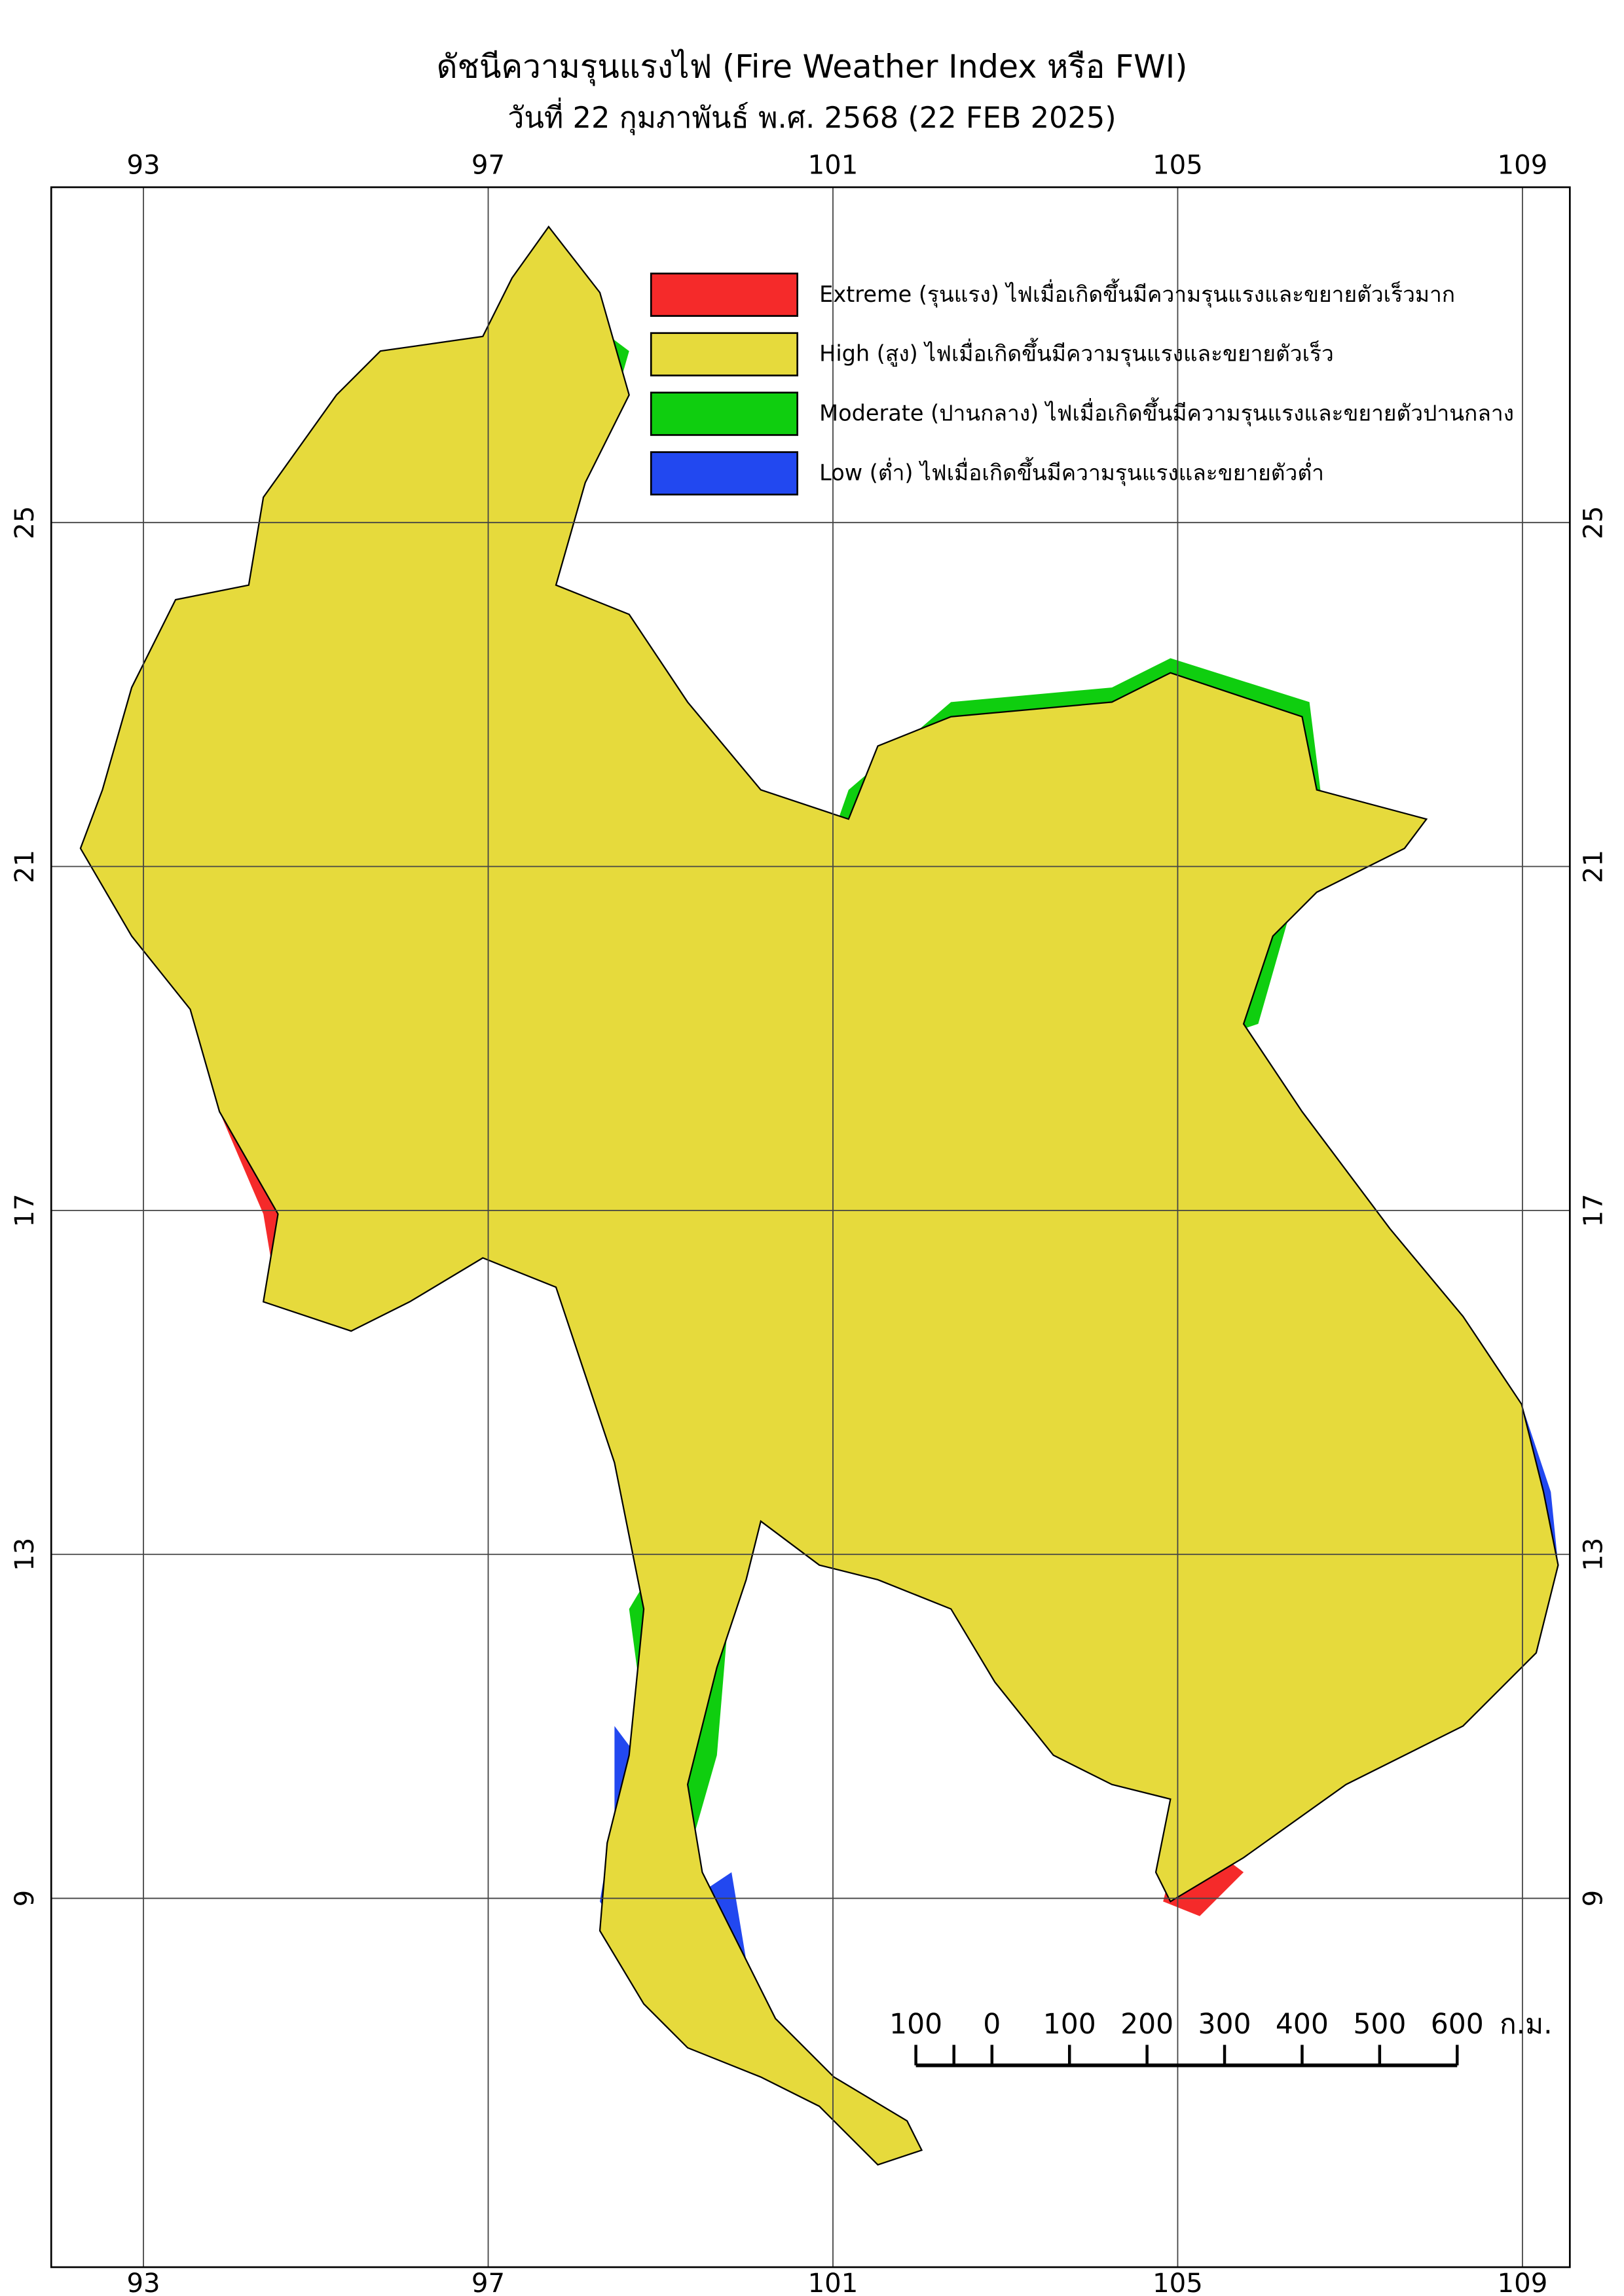 The image size is (1624, 2296). What do you see at coordinates (1523, 166) in the screenshot?
I see `lon-label-top: 109` at bounding box center [1523, 166].